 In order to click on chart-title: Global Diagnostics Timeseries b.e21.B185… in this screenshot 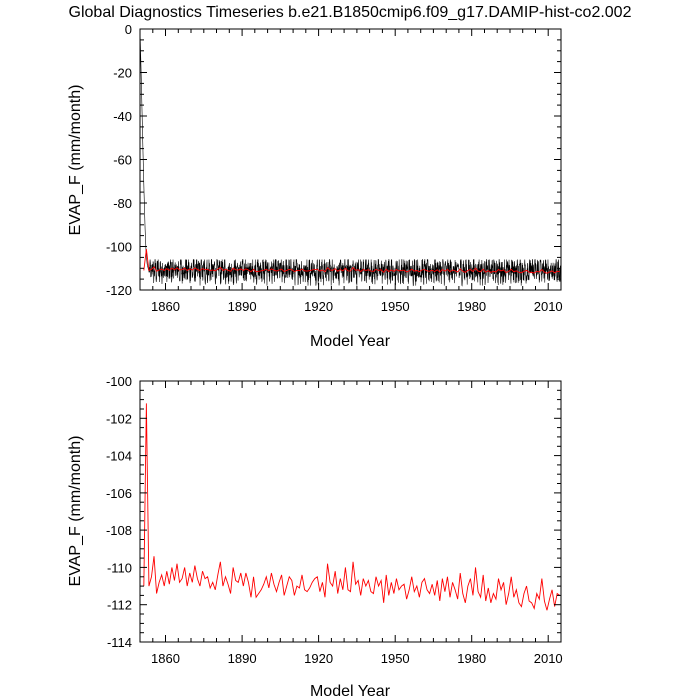, I will do `click(350, 12)`.